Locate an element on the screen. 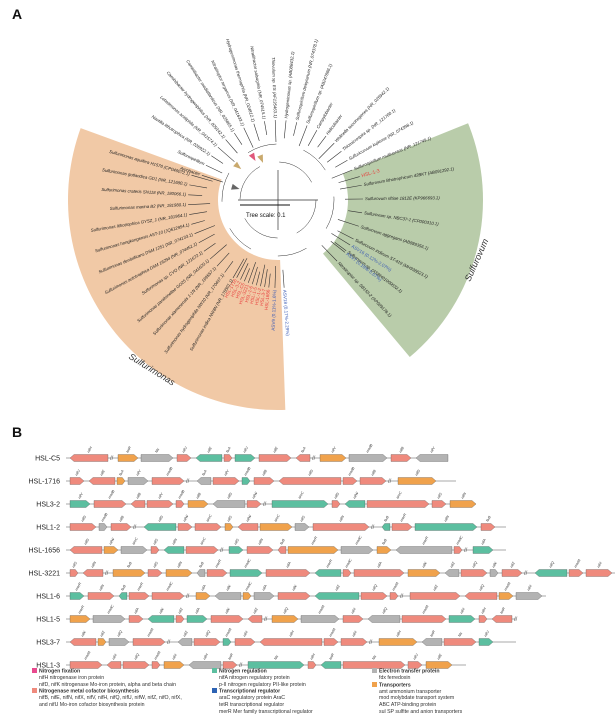 This screenshot has height=720, width=615. gene-tag: fdx is located at coordinates (374, 657).